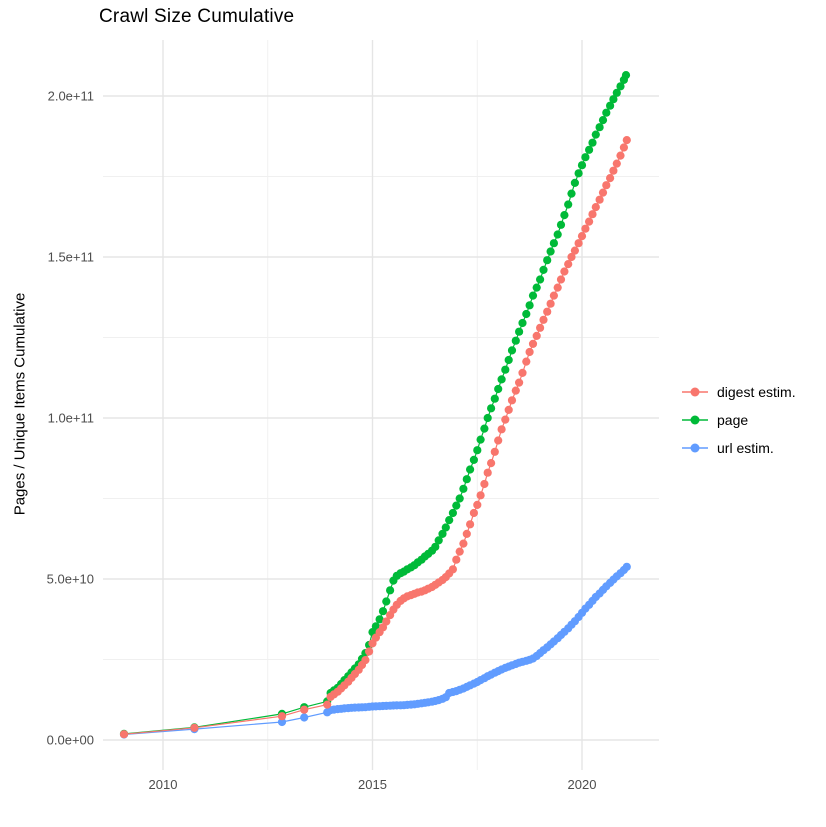  I want to click on legend-item-page: page, so click(738, 419).